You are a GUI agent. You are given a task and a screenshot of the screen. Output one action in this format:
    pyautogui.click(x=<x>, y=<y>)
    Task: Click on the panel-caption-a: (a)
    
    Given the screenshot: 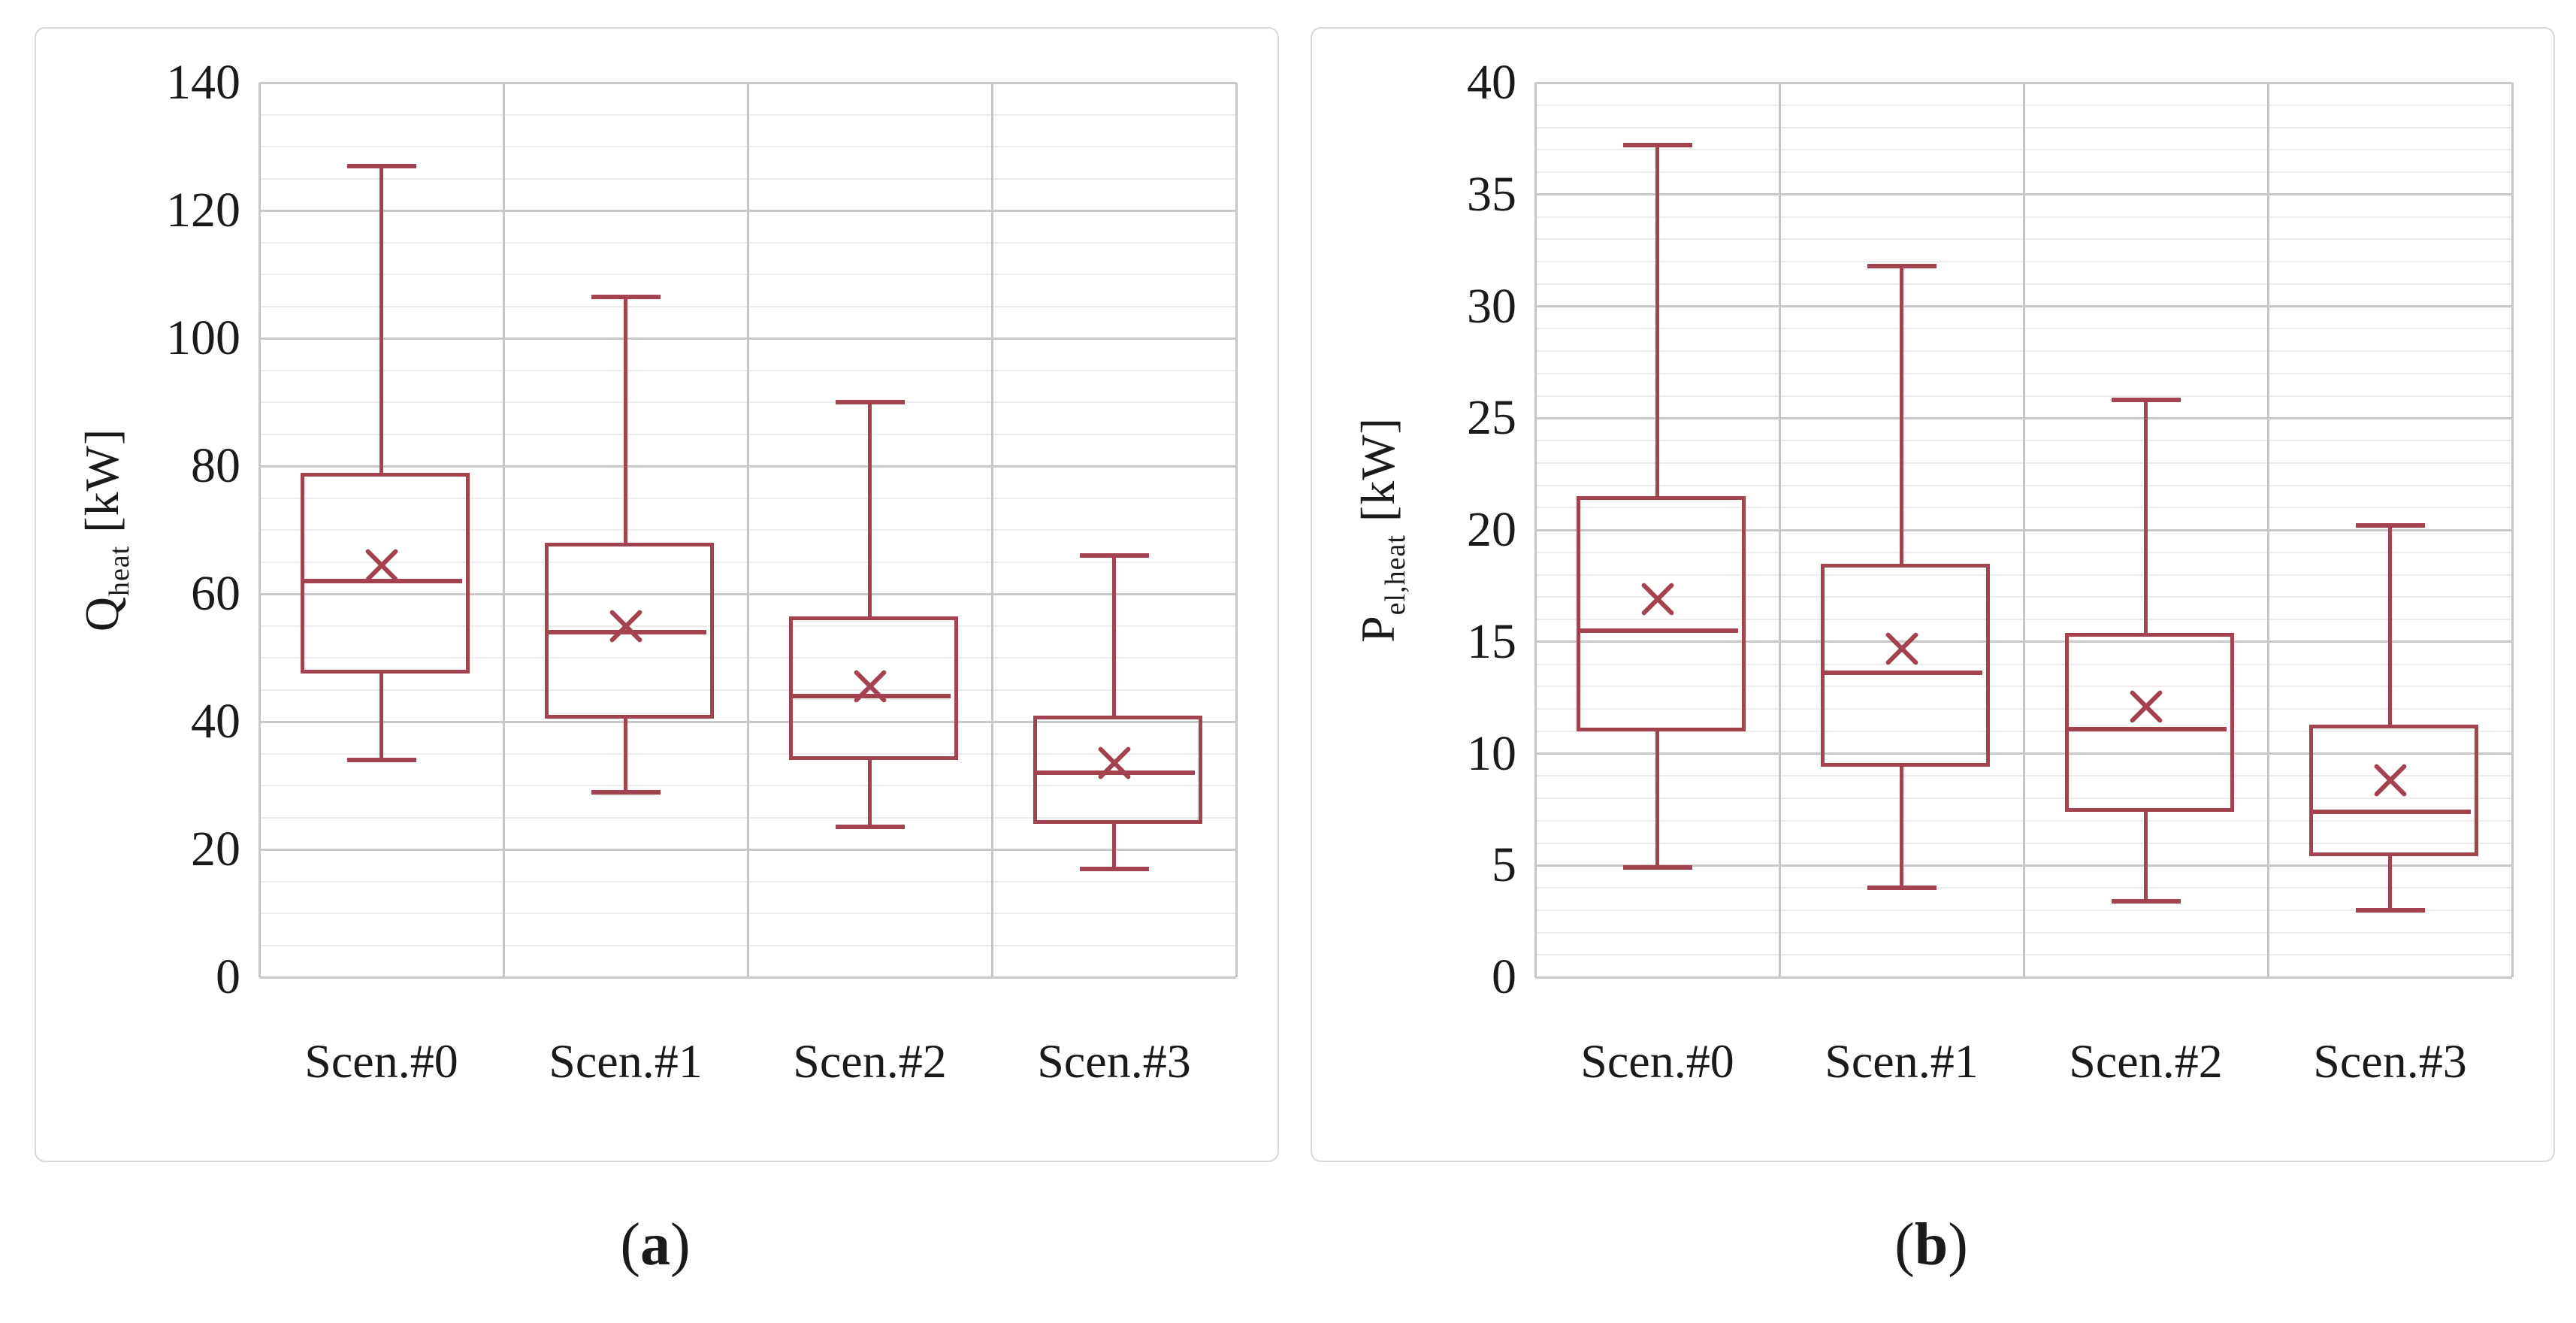 What is the action you would take?
    pyautogui.click(x=655, y=1245)
    